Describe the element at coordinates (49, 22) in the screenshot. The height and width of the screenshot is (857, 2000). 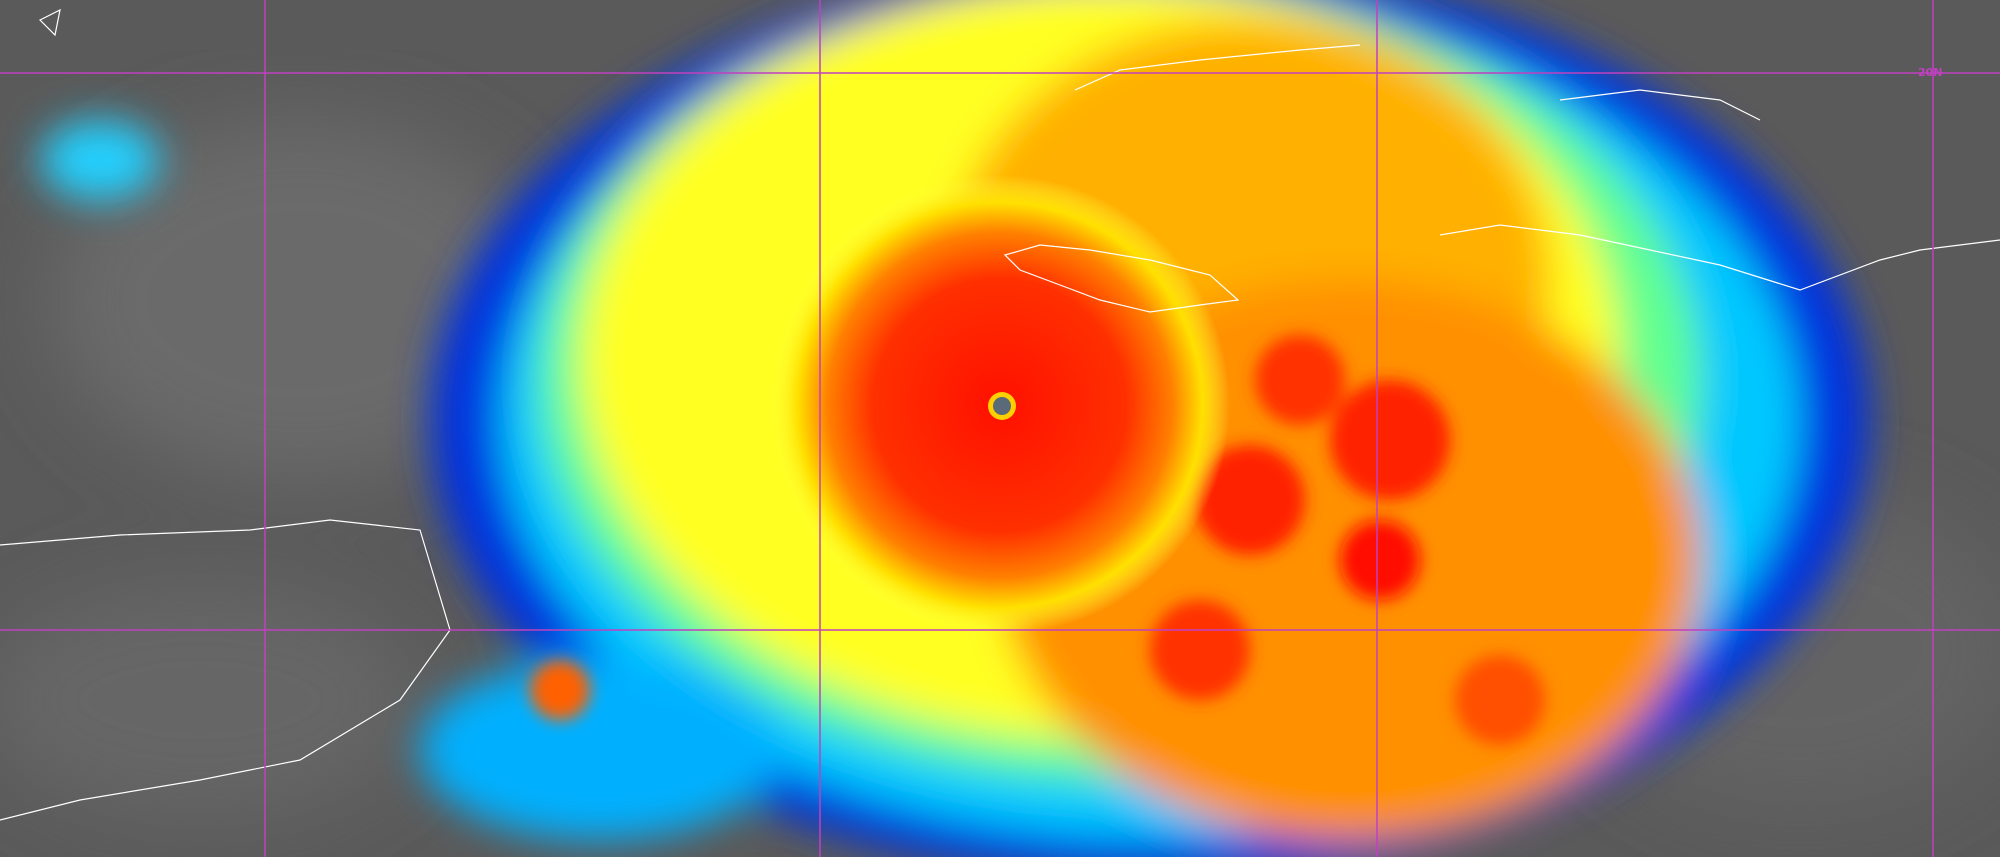
I see `coastline-cayman` at that location.